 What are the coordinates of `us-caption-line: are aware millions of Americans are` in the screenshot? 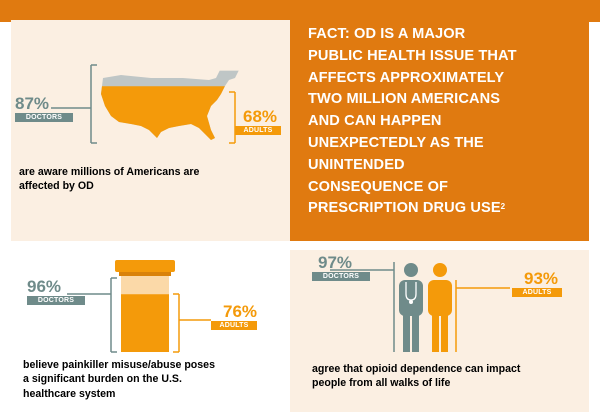 It's located at (109, 172).